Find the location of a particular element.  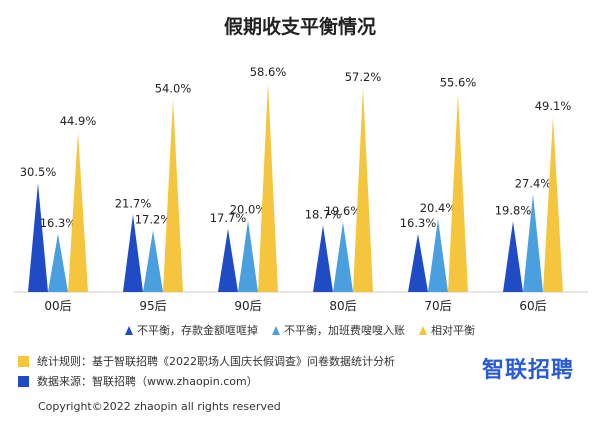

bar-60后-series-3 is located at coordinates (553, 204).